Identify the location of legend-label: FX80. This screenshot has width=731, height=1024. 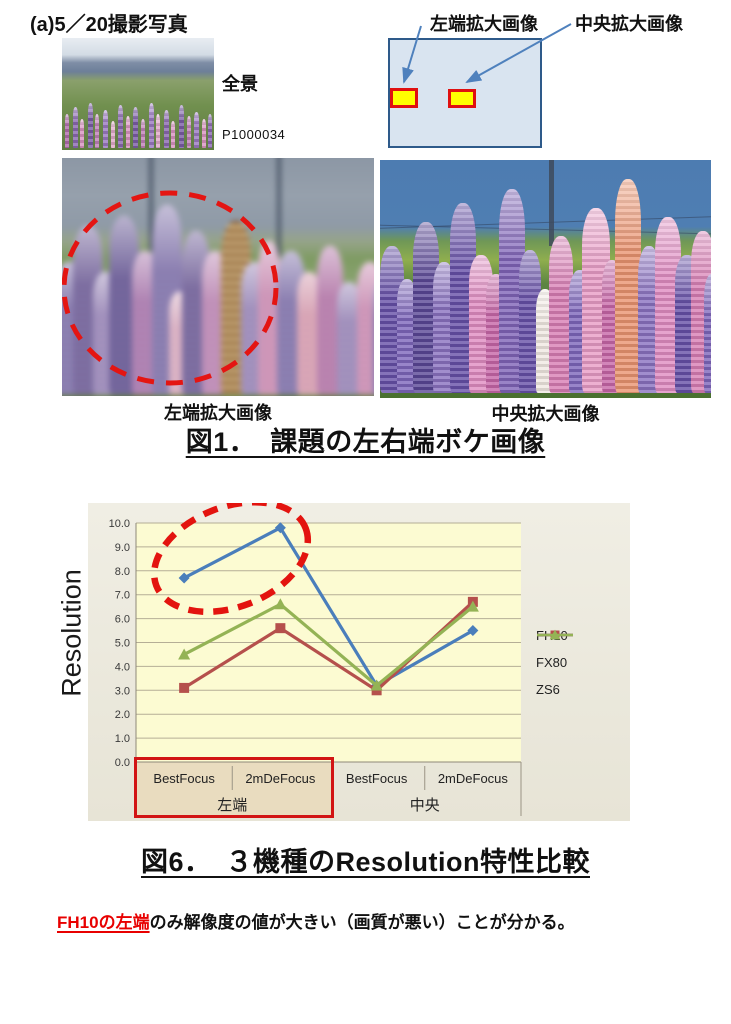
(552, 662).